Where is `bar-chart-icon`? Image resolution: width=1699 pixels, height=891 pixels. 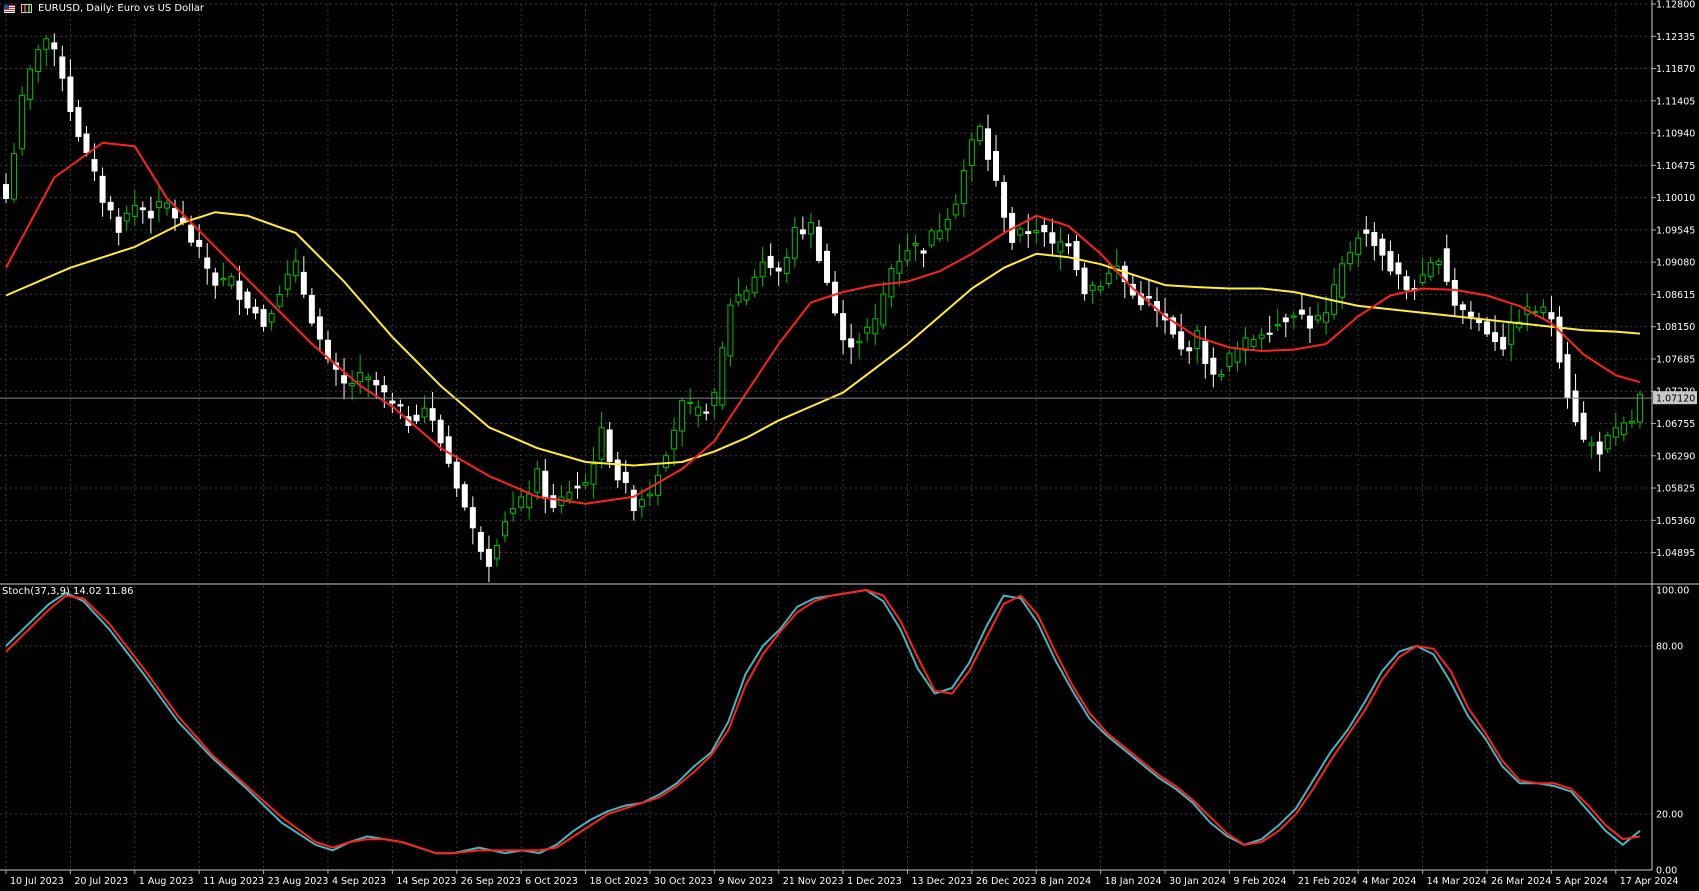
bar-chart-icon is located at coordinates (26, 8).